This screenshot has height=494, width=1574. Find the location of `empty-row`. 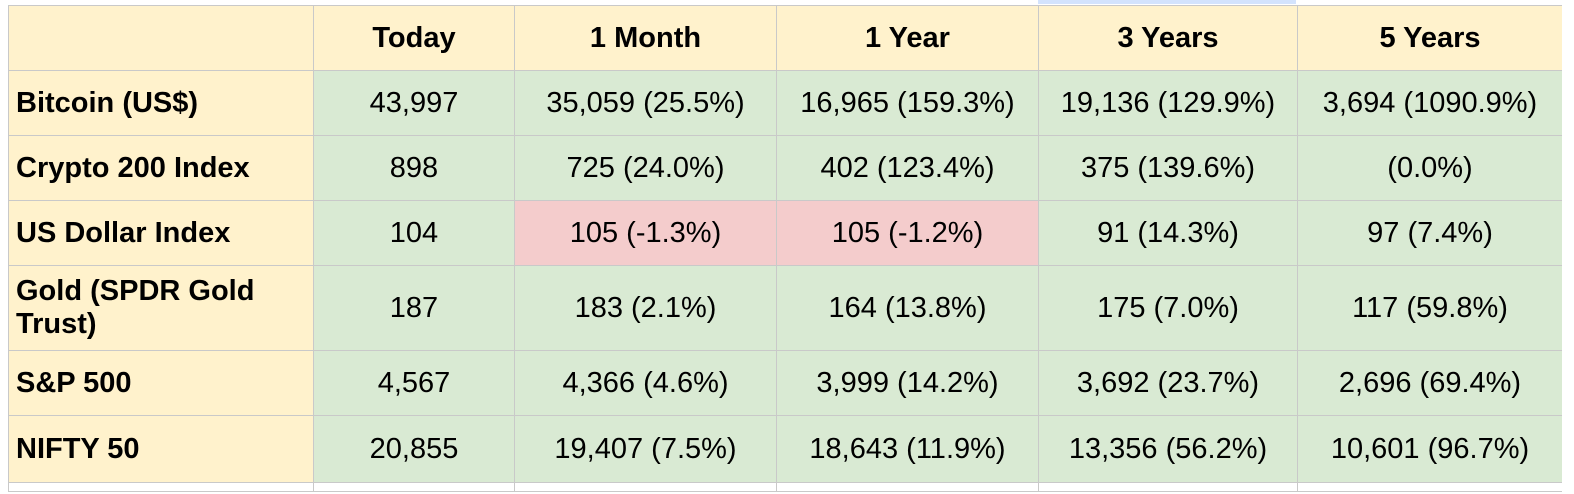

empty-row is located at coordinates (785, 487).